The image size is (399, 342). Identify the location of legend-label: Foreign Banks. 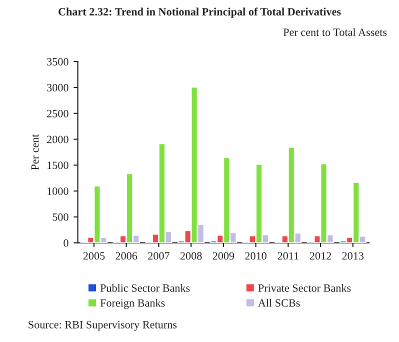
(132, 304).